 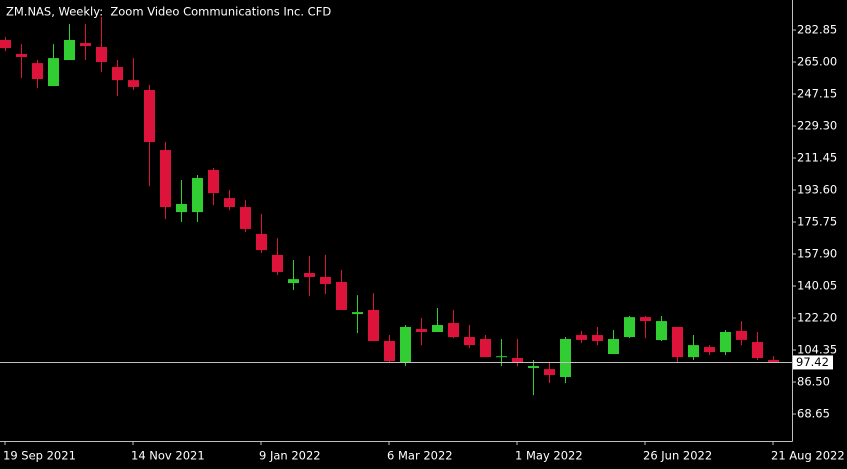 I want to click on x-tick-label: 26 Jun 2022, so click(x=677, y=456).